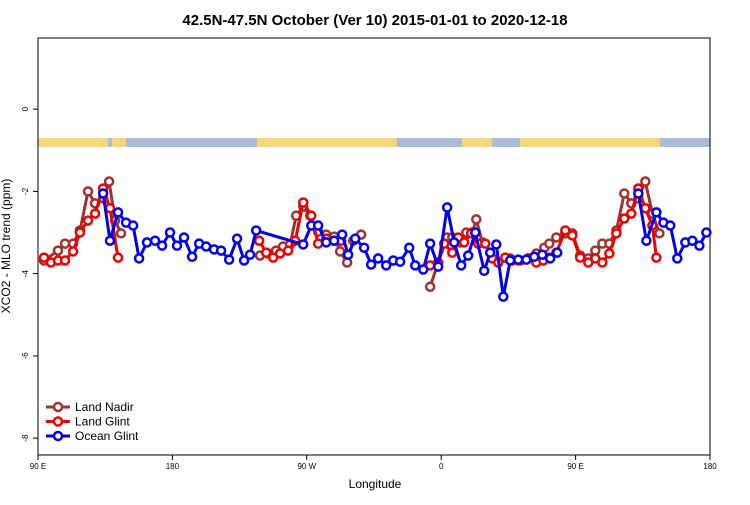  I want to click on y-tick-label: -4, so click(25, 274).